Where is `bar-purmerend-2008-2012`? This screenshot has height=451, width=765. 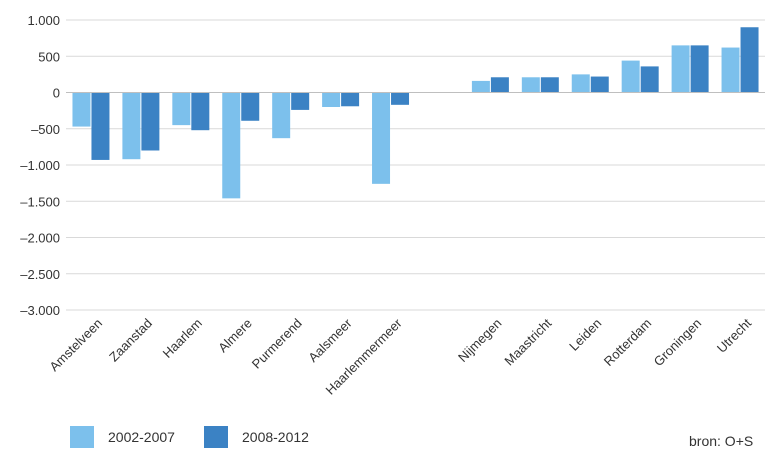 bar-purmerend-2008-2012 is located at coordinates (300, 101).